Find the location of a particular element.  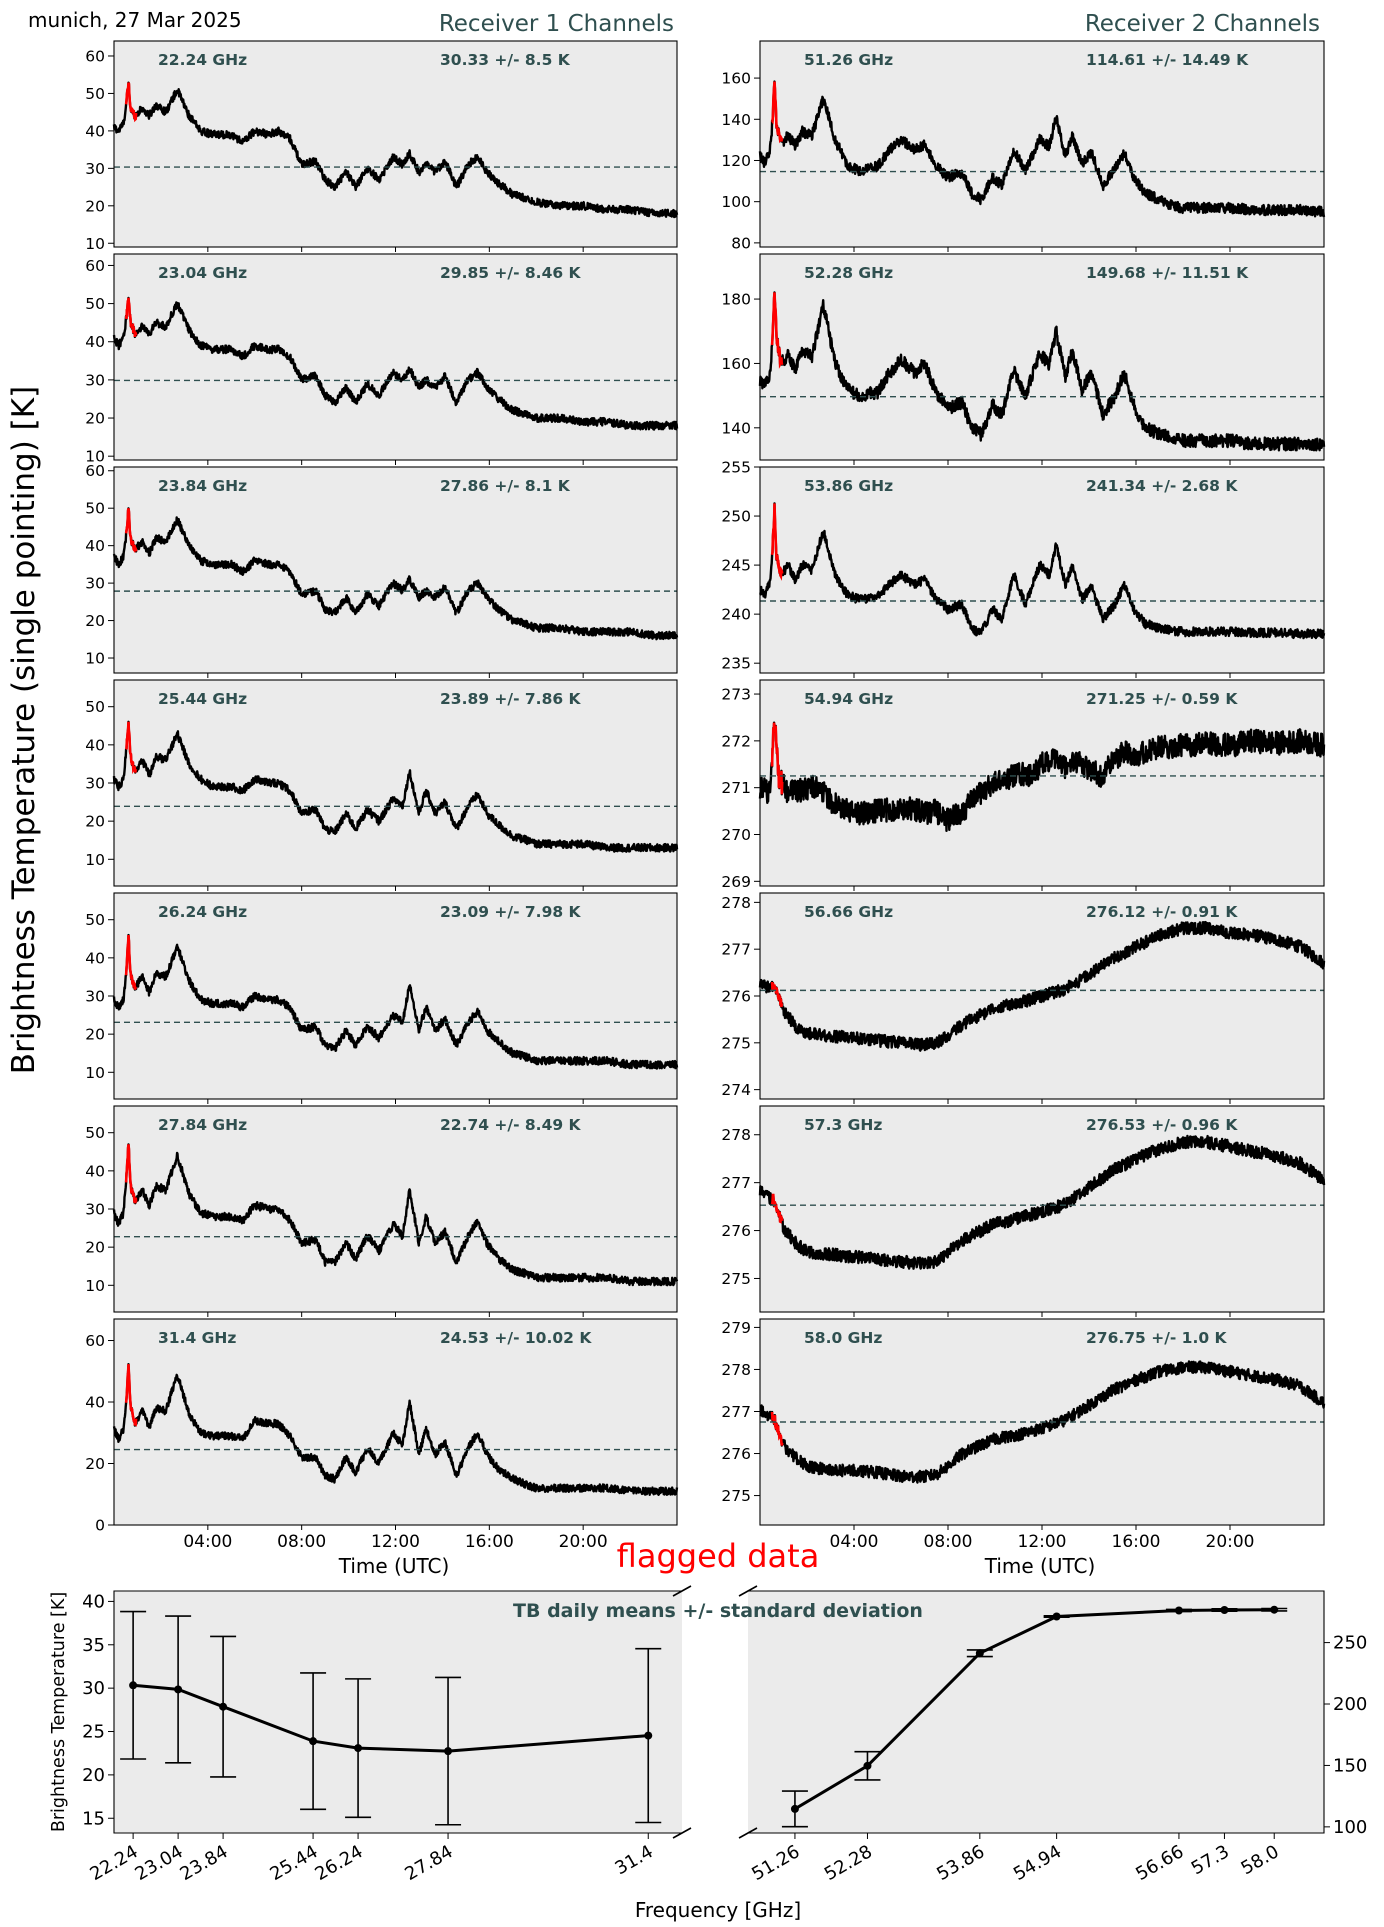

rec1-panel: 27.84 GHz 22.74 +/- 8.49 K 10 20 30 40 50 is located at coordinates (382, 1211).